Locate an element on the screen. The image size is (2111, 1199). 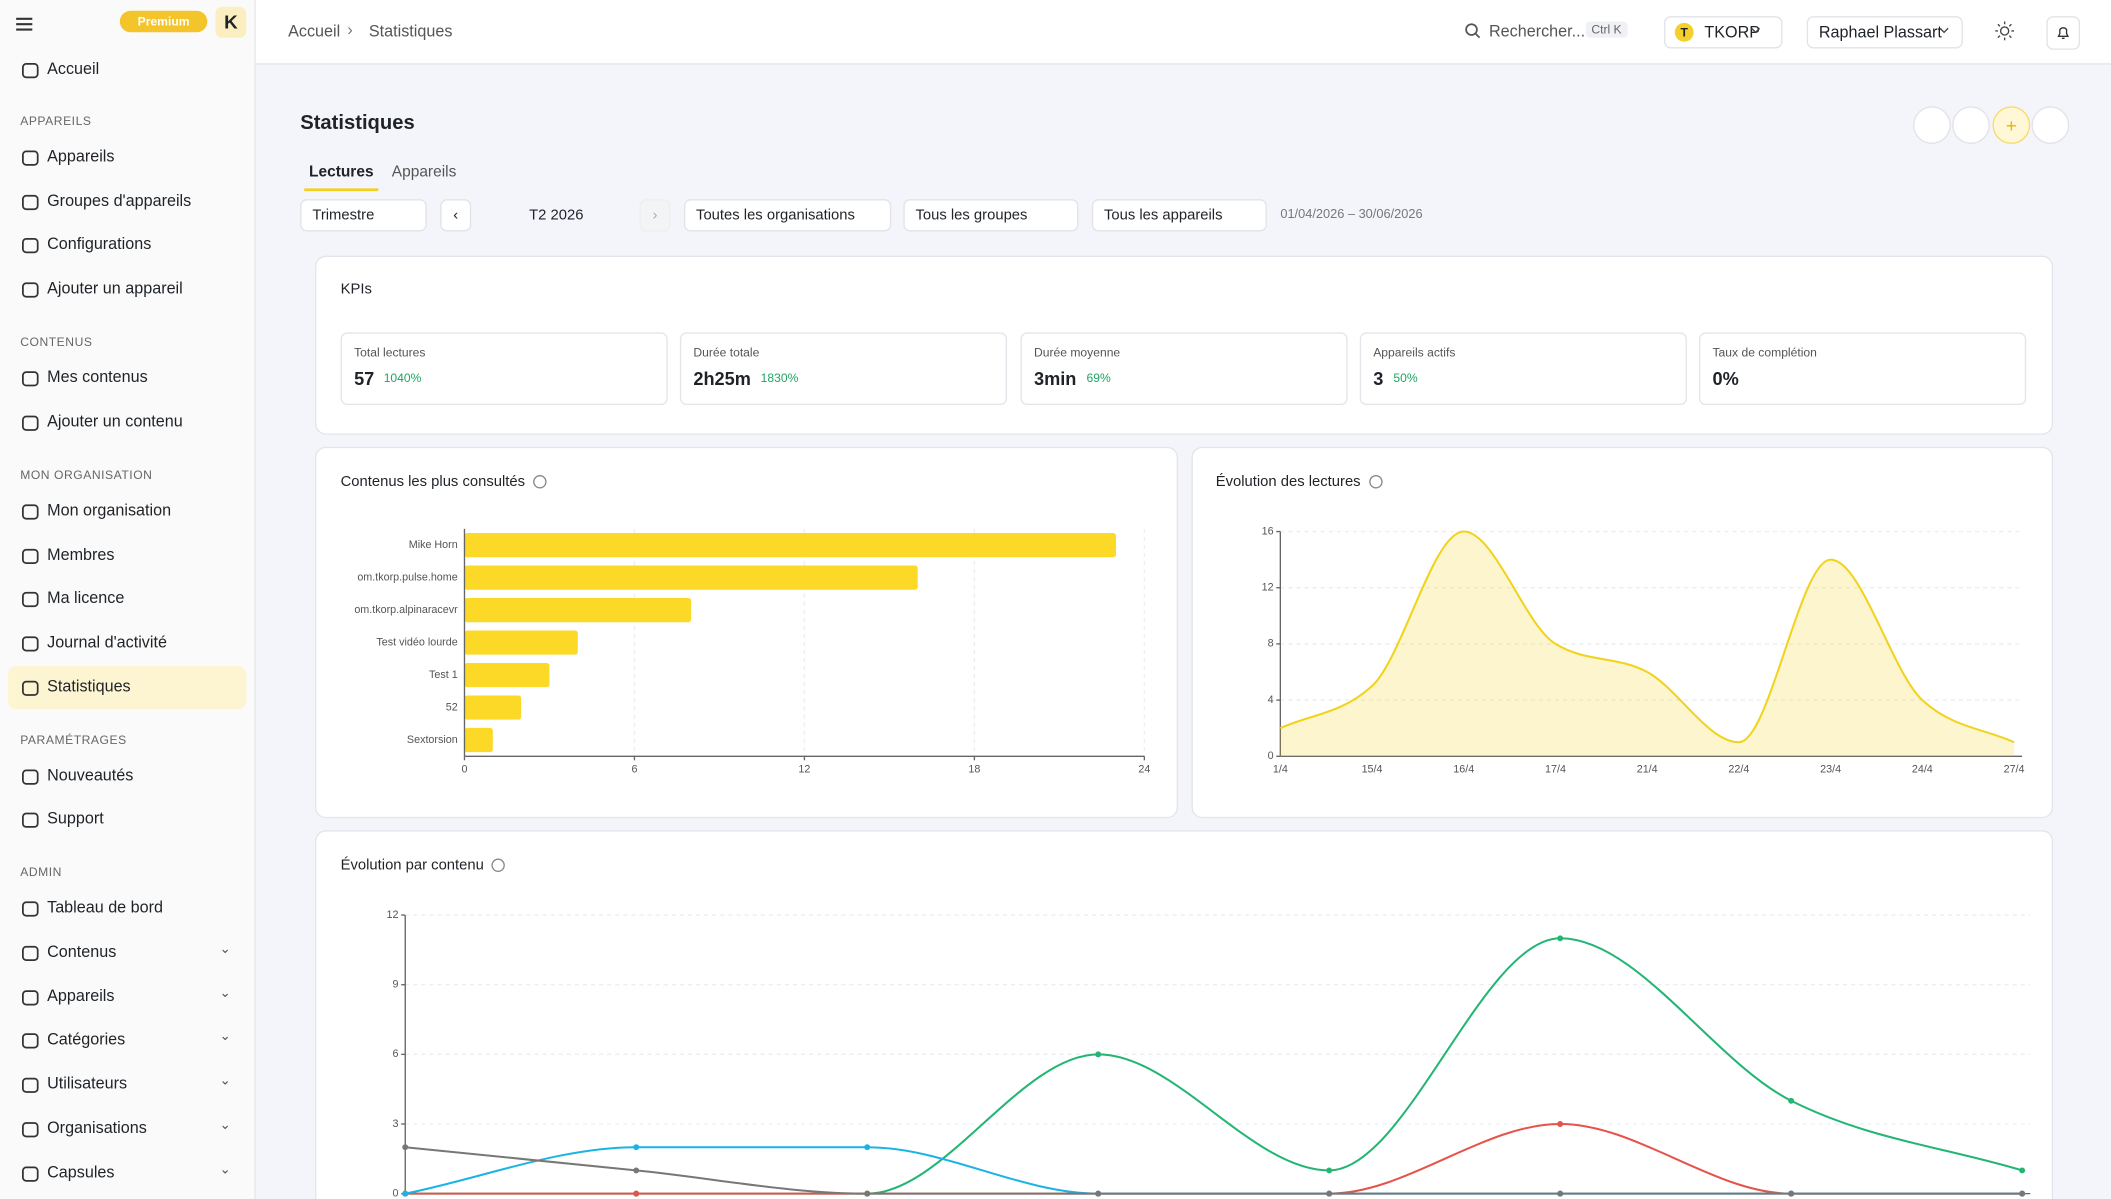
nav-item: Ma licence is located at coordinates (86, 598).